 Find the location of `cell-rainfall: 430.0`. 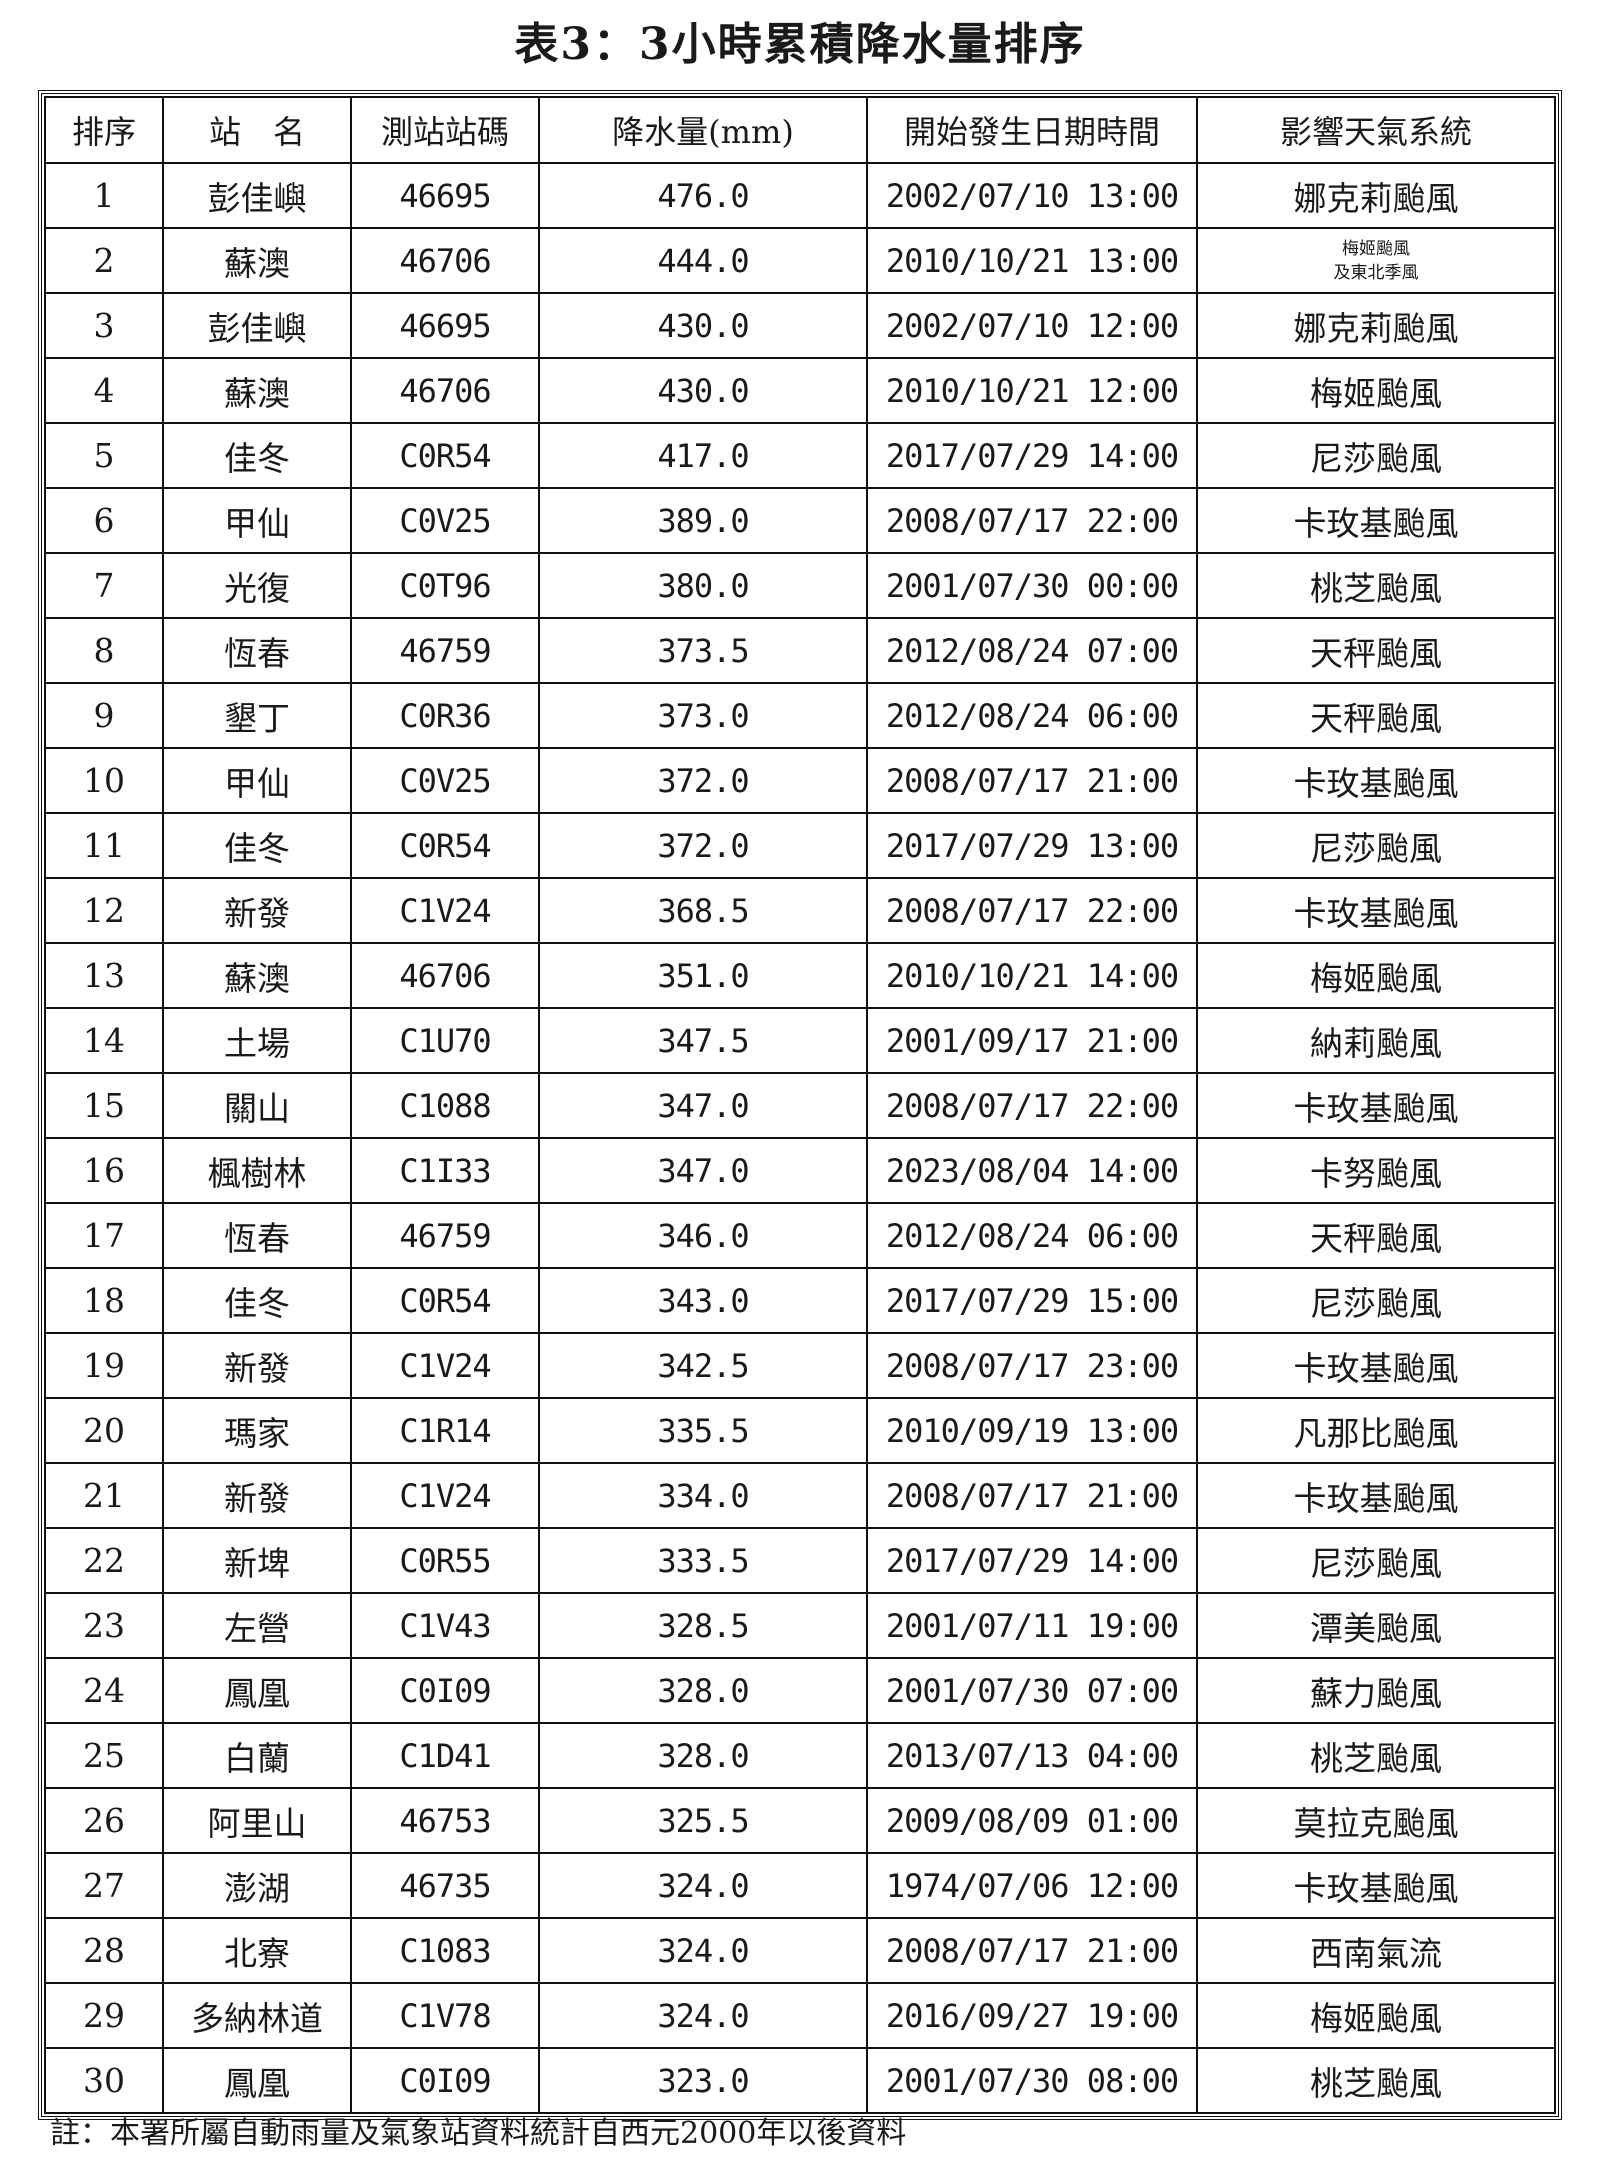

cell-rainfall: 430.0 is located at coordinates (703, 390).